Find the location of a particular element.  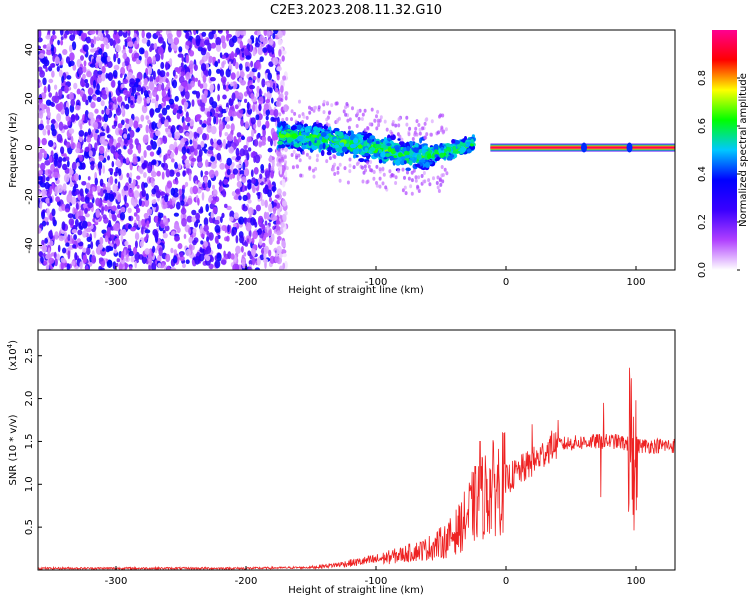

snr-y-multiplier: (x104) is located at coordinates (12, 355).